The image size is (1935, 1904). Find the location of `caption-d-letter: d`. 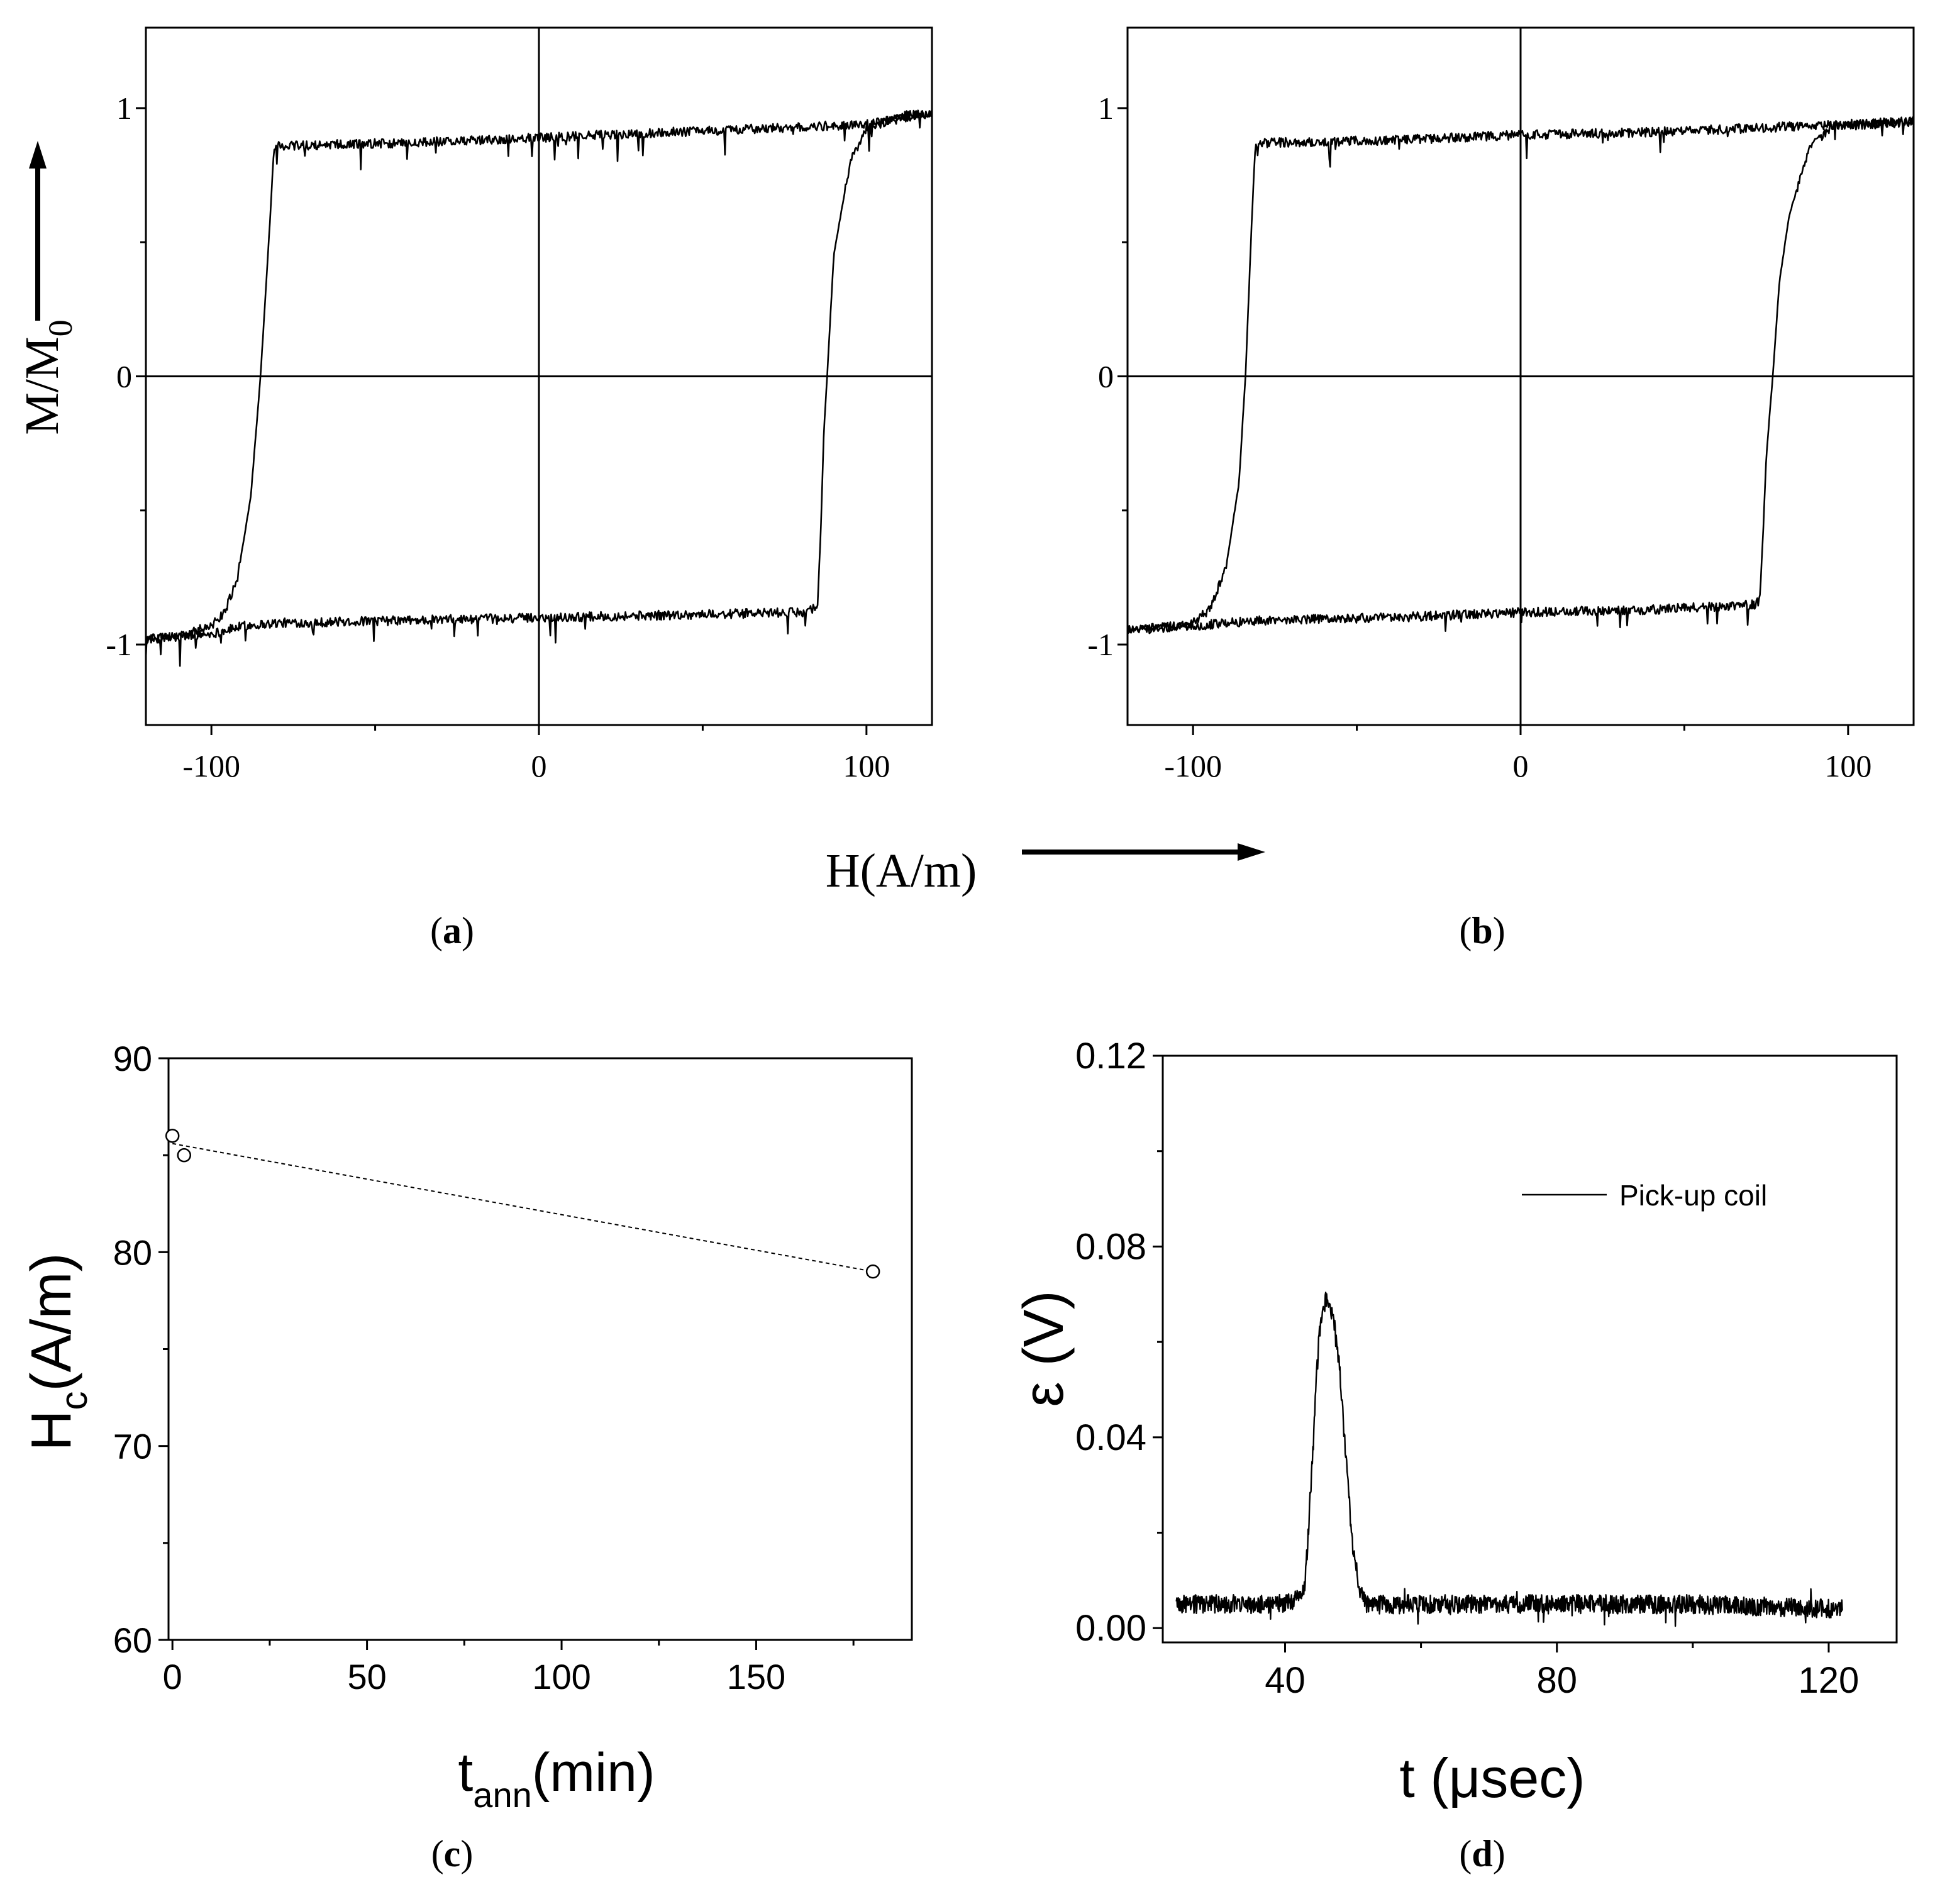

caption-d-letter: d is located at coordinates (1482, 1853).